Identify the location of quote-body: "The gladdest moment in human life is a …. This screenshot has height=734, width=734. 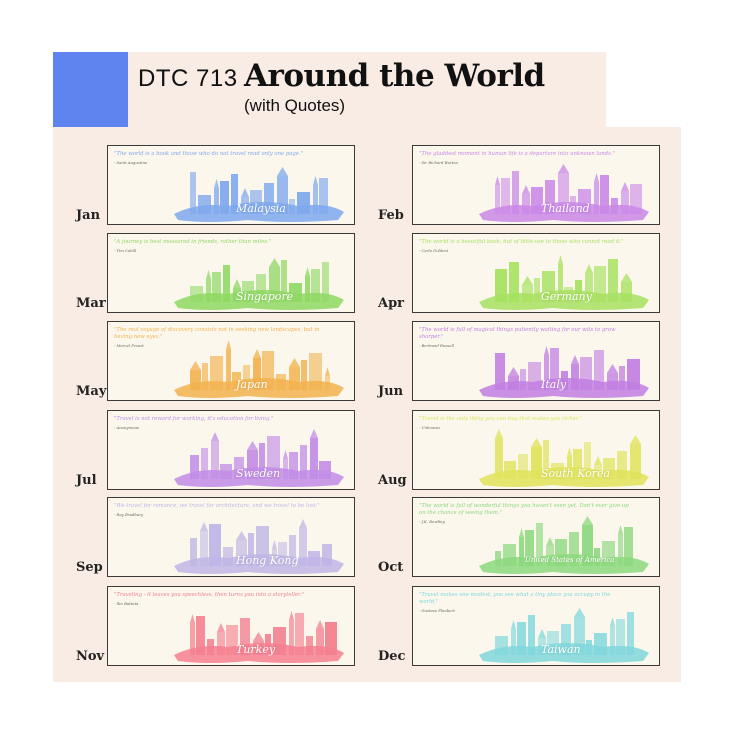
(517, 154).